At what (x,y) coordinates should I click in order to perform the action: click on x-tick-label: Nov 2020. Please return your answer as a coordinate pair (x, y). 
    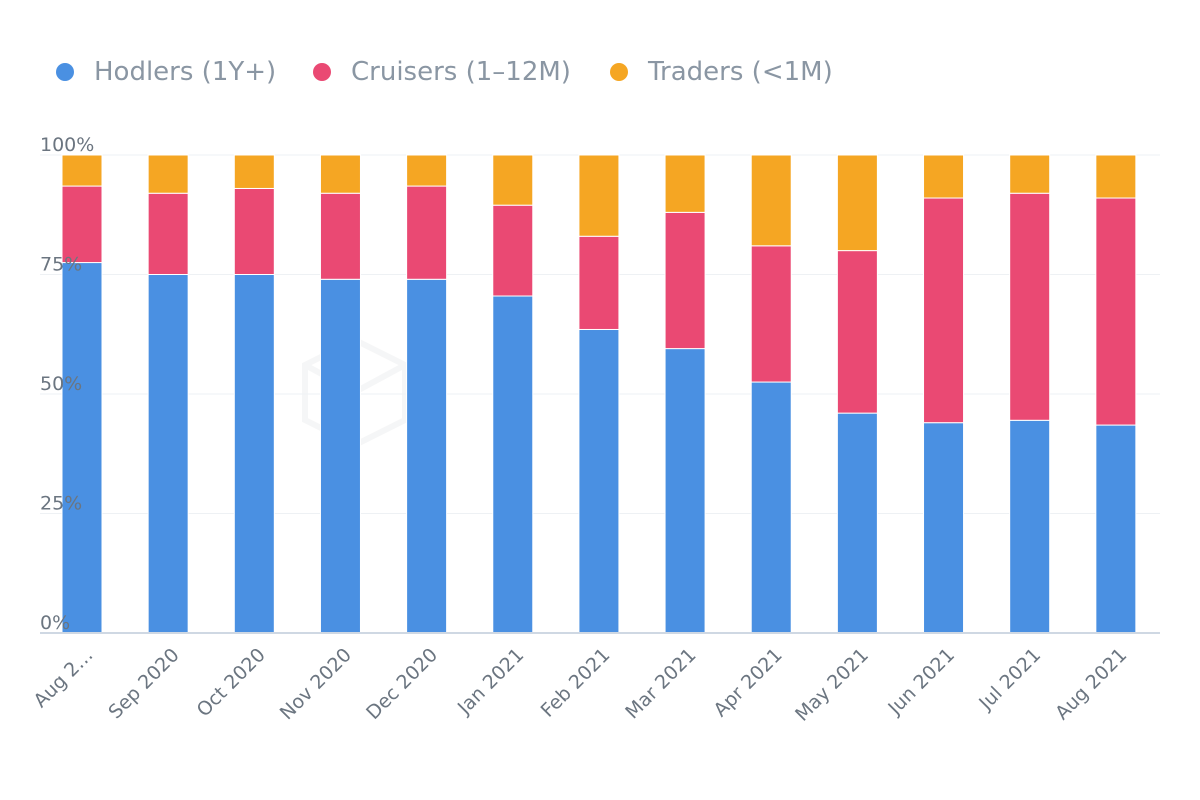
    Looking at the image, I should click on (316, 684).